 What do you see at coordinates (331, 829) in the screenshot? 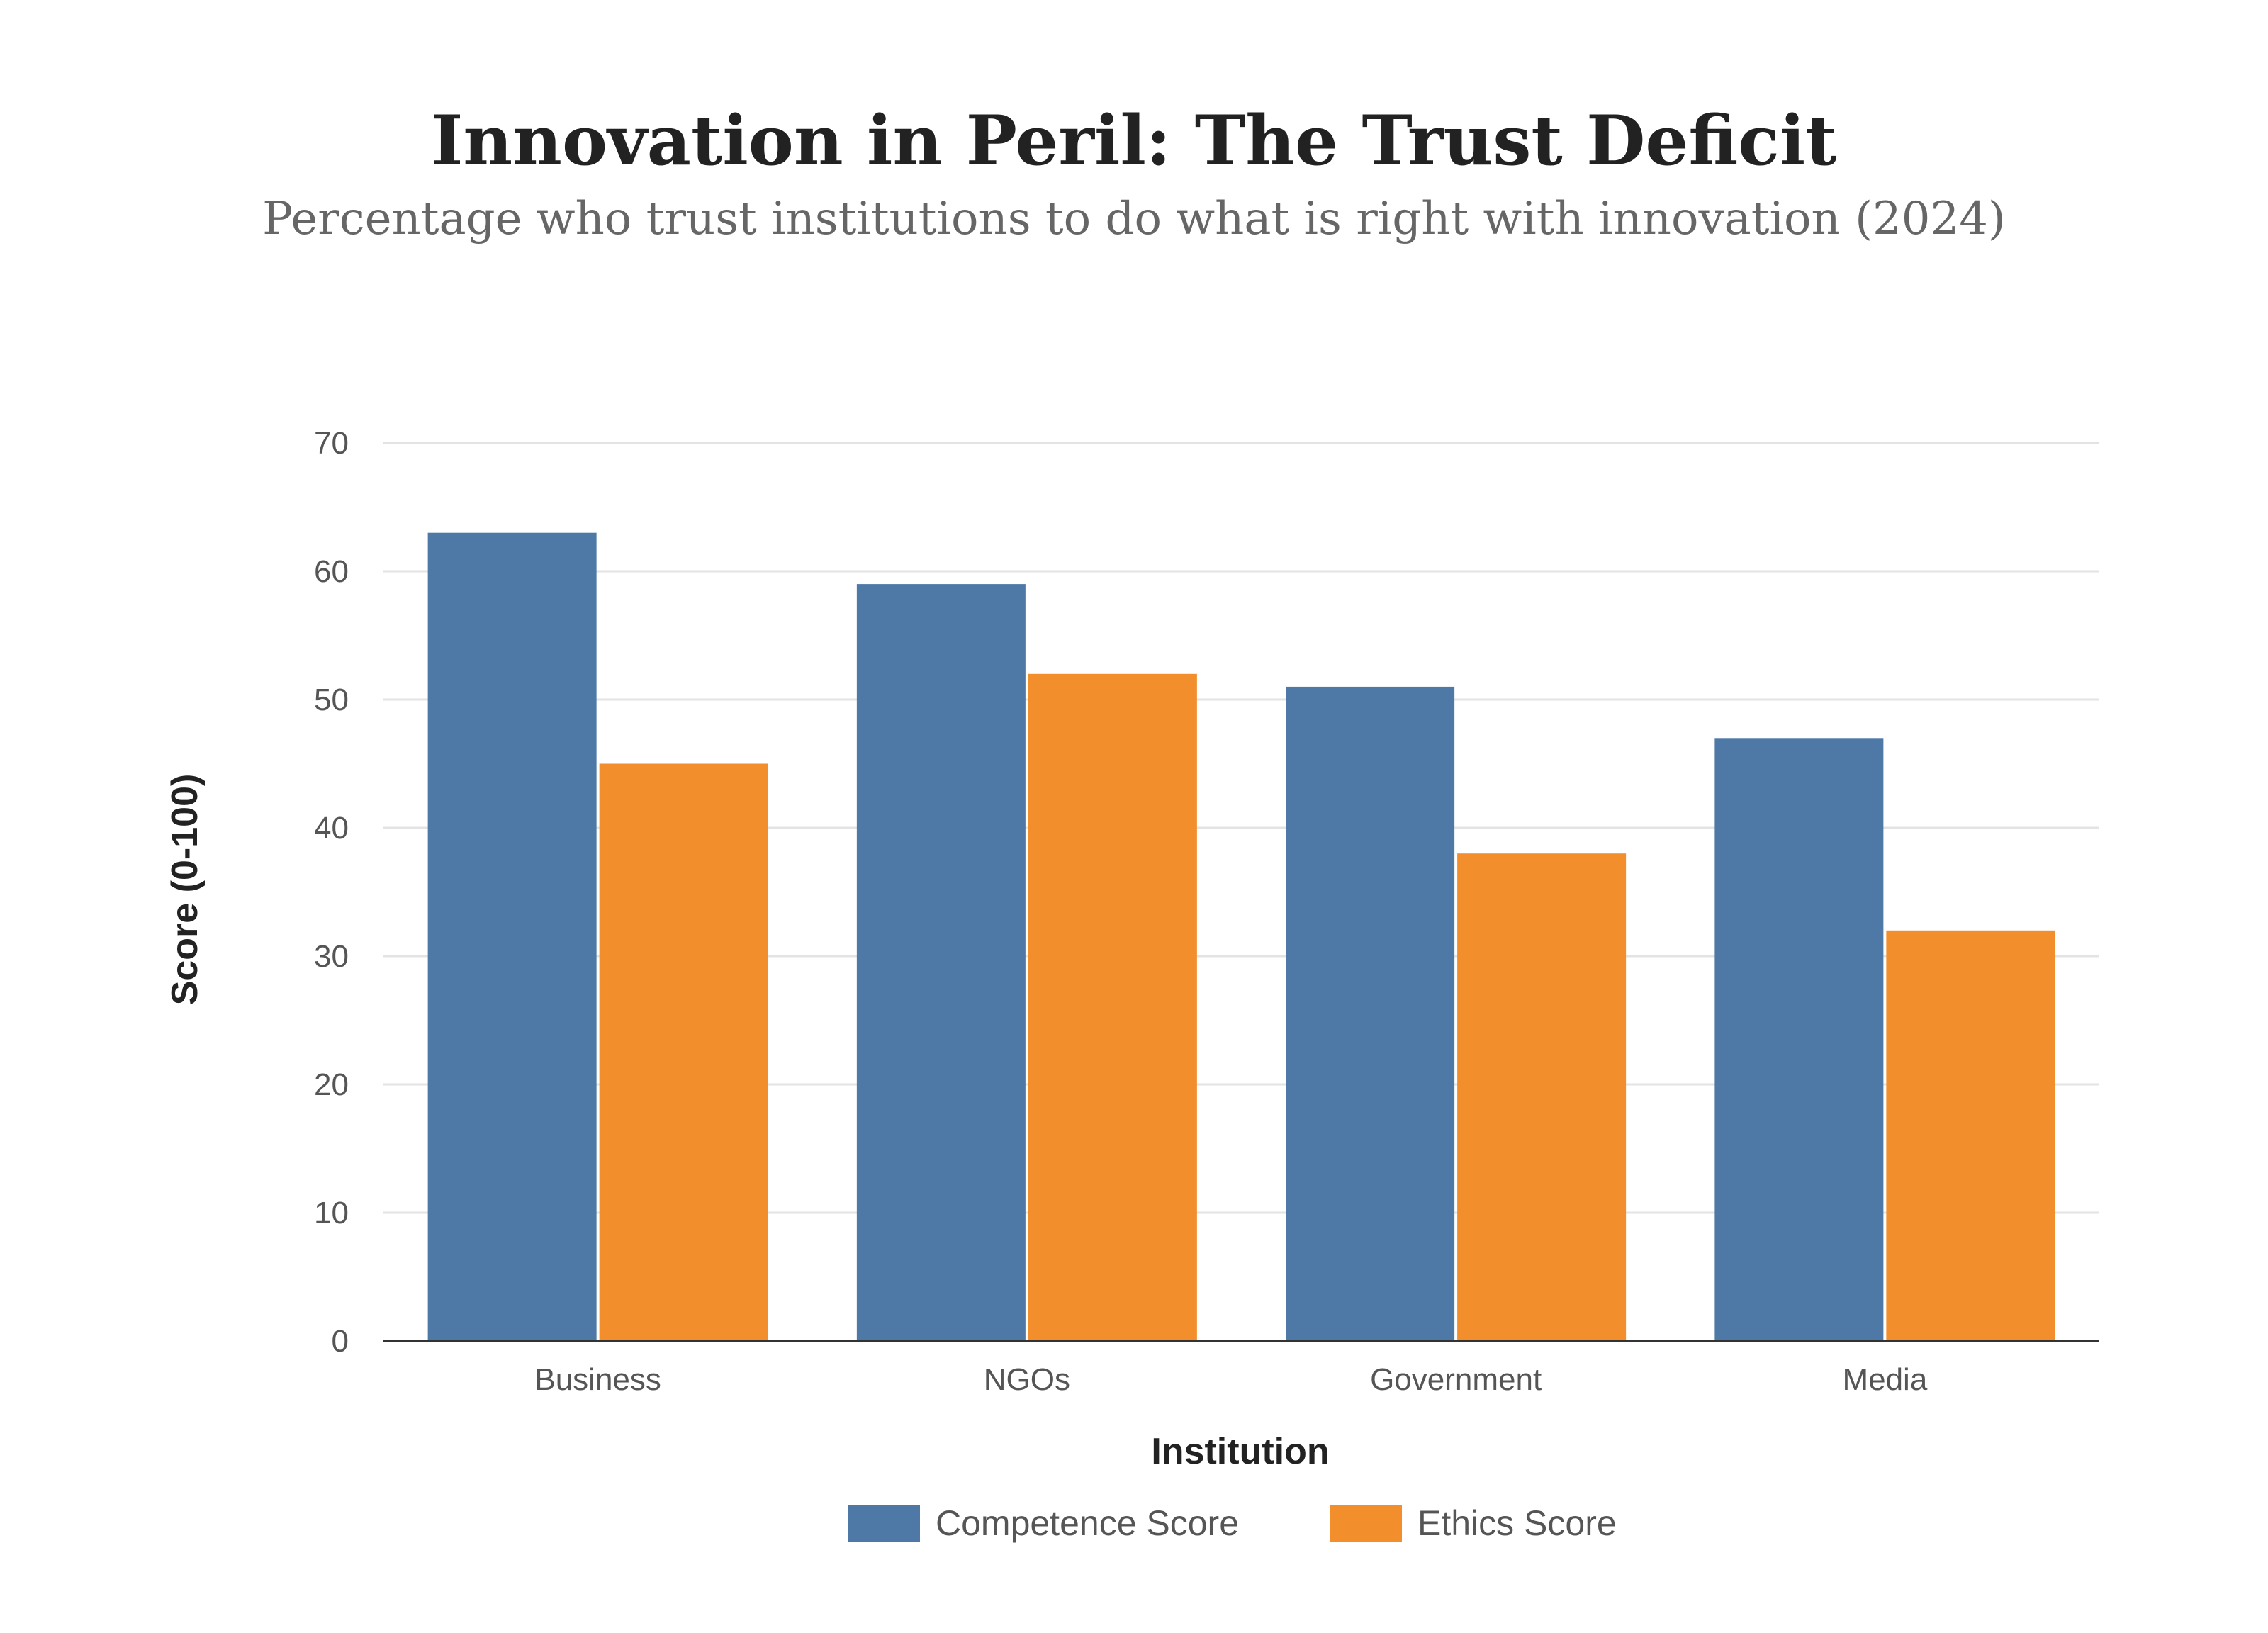
I see `y-tick-label: 40` at bounding box center [331, 829].